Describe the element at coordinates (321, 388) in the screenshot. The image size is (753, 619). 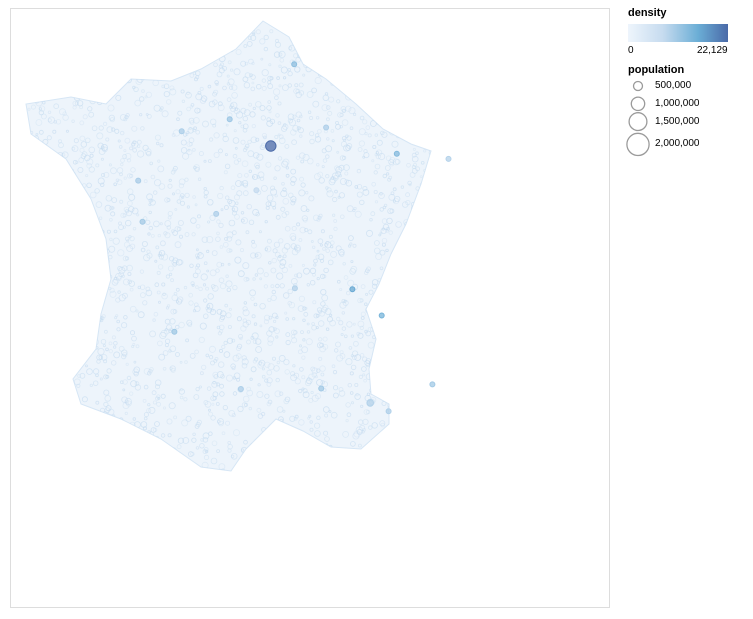
I see `city-point` at that location.